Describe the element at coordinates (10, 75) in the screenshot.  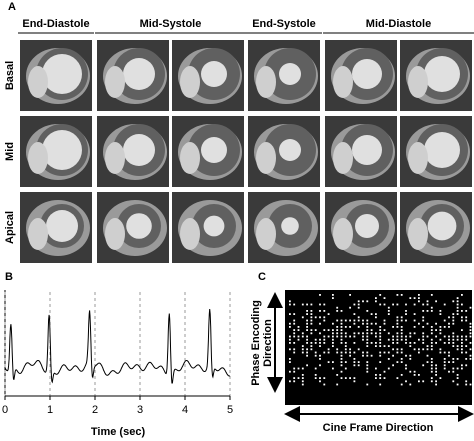
I see `row-label: Basal` at that location.